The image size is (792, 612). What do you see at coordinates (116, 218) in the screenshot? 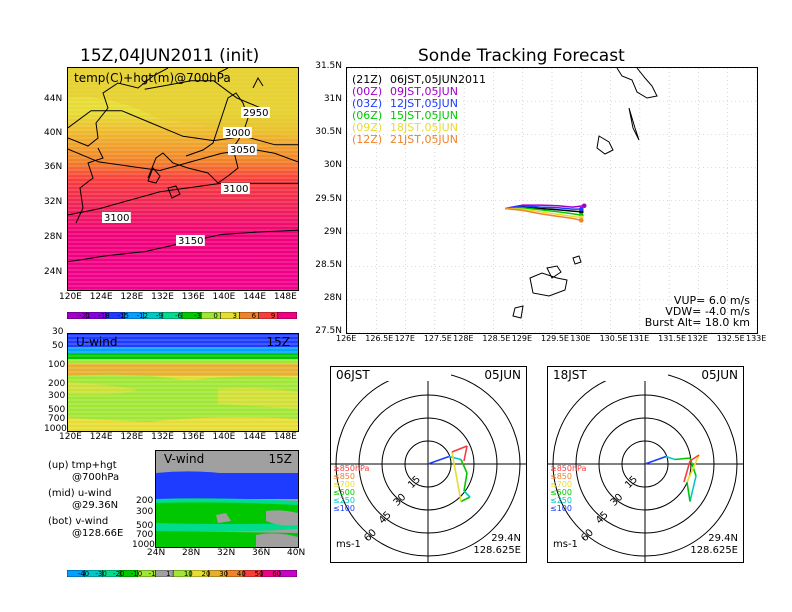
I see `contour-label-4: 3100` at bounding box center [116, 218].